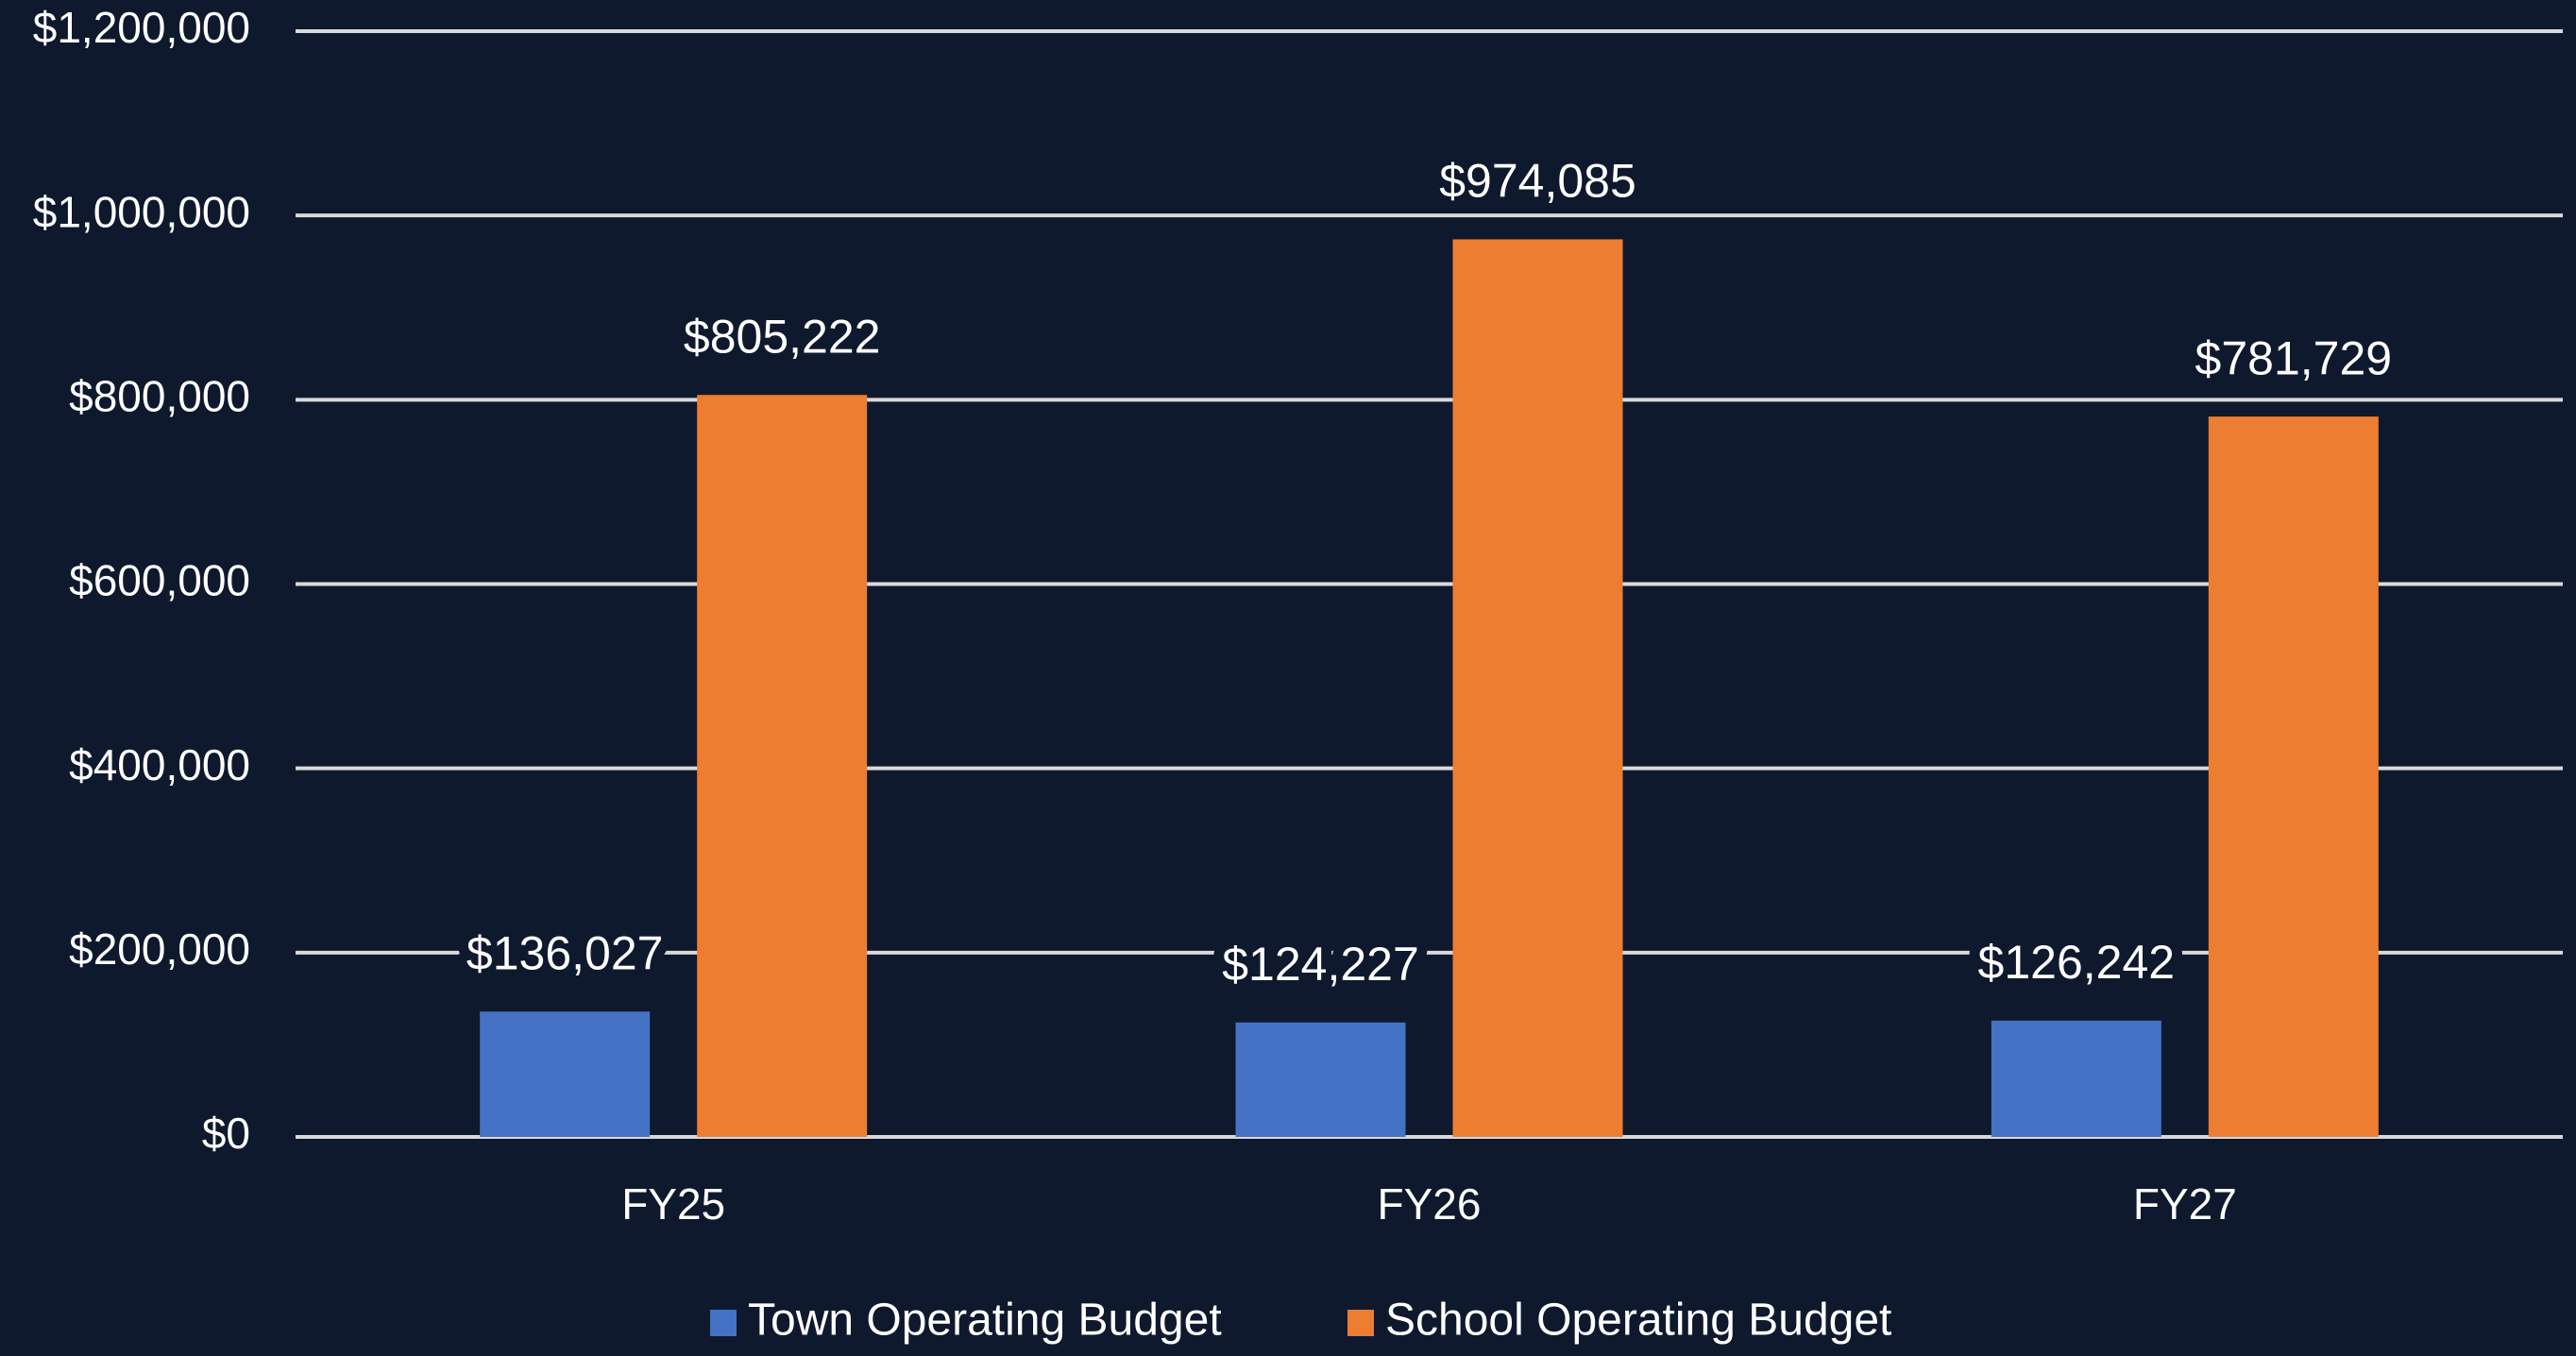  I want to click on x-tick-label: FY25, so click(673, 1204).